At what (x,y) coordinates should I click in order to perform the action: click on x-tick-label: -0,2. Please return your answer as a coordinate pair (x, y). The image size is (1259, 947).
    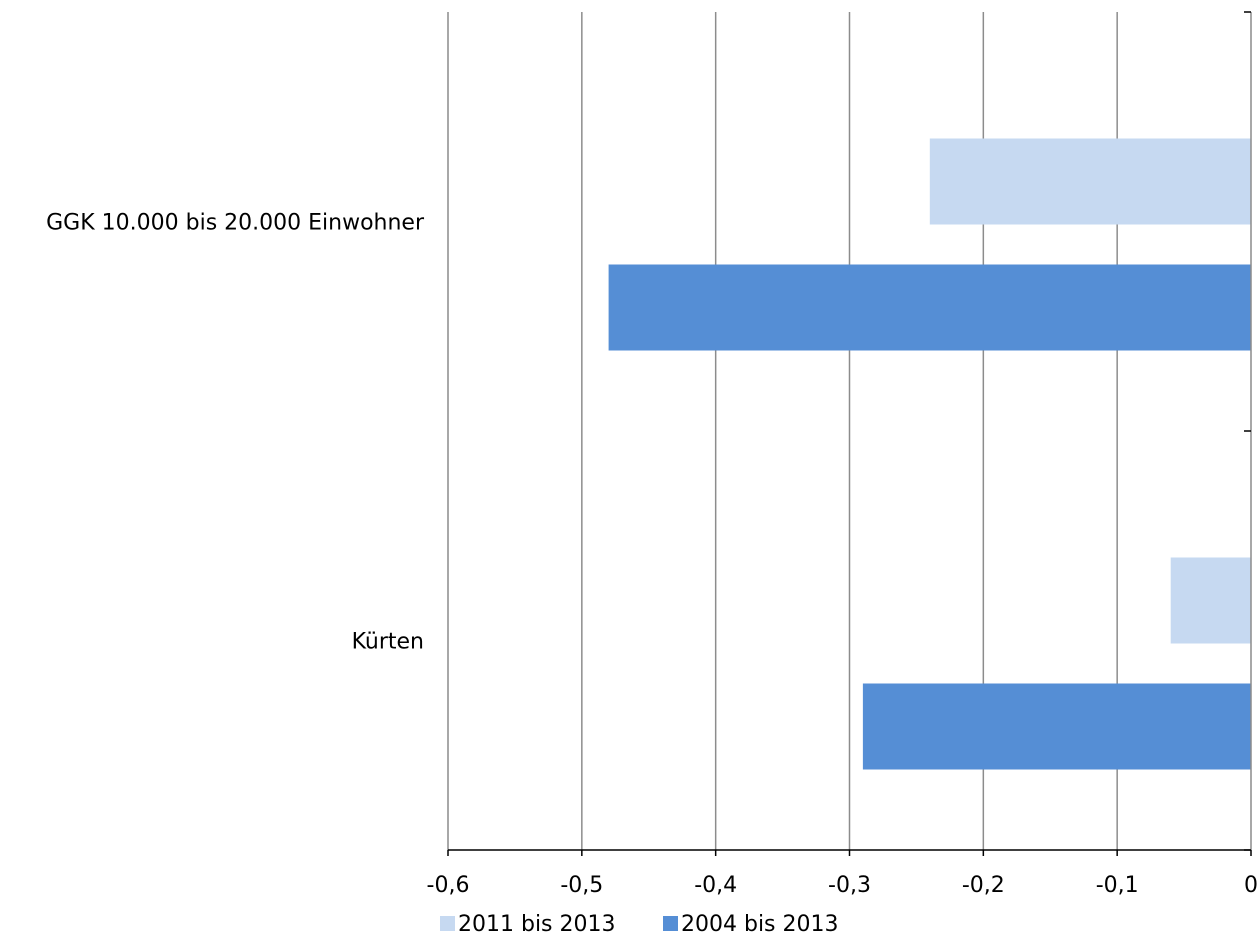
    Looking at the image, I should click on (983, 885).